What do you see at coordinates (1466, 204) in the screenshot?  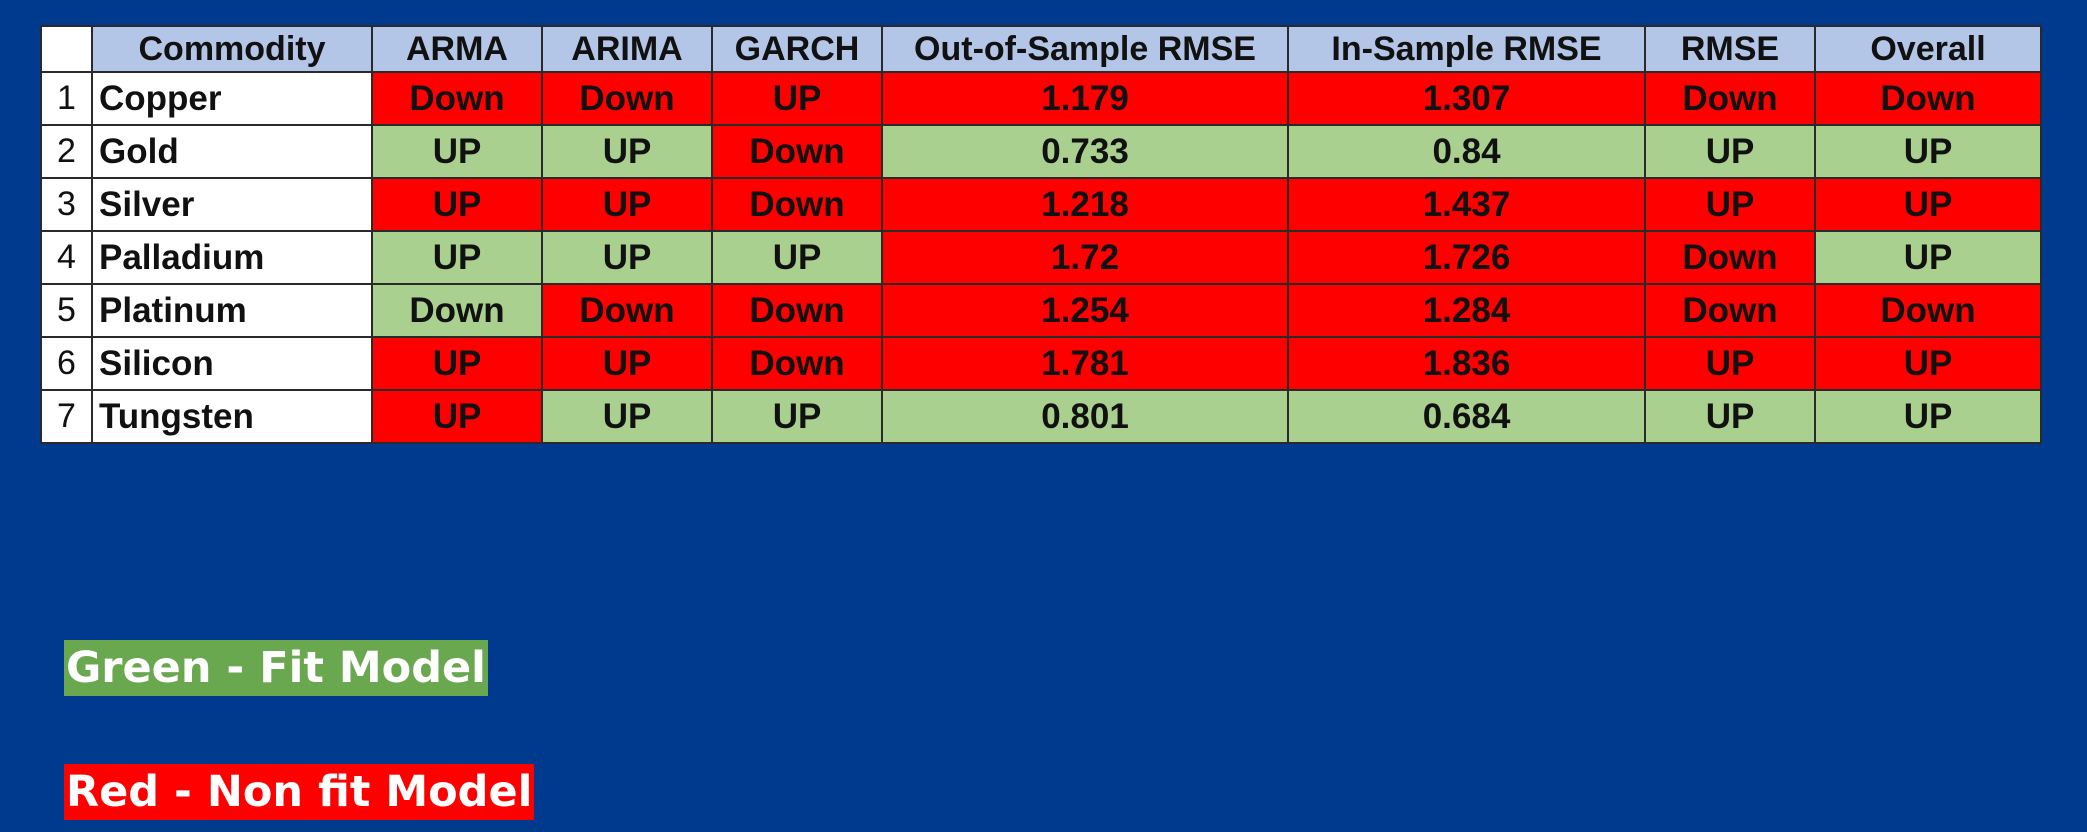 I see `result-cell: 1.437` at bounding box center [1466, 204].